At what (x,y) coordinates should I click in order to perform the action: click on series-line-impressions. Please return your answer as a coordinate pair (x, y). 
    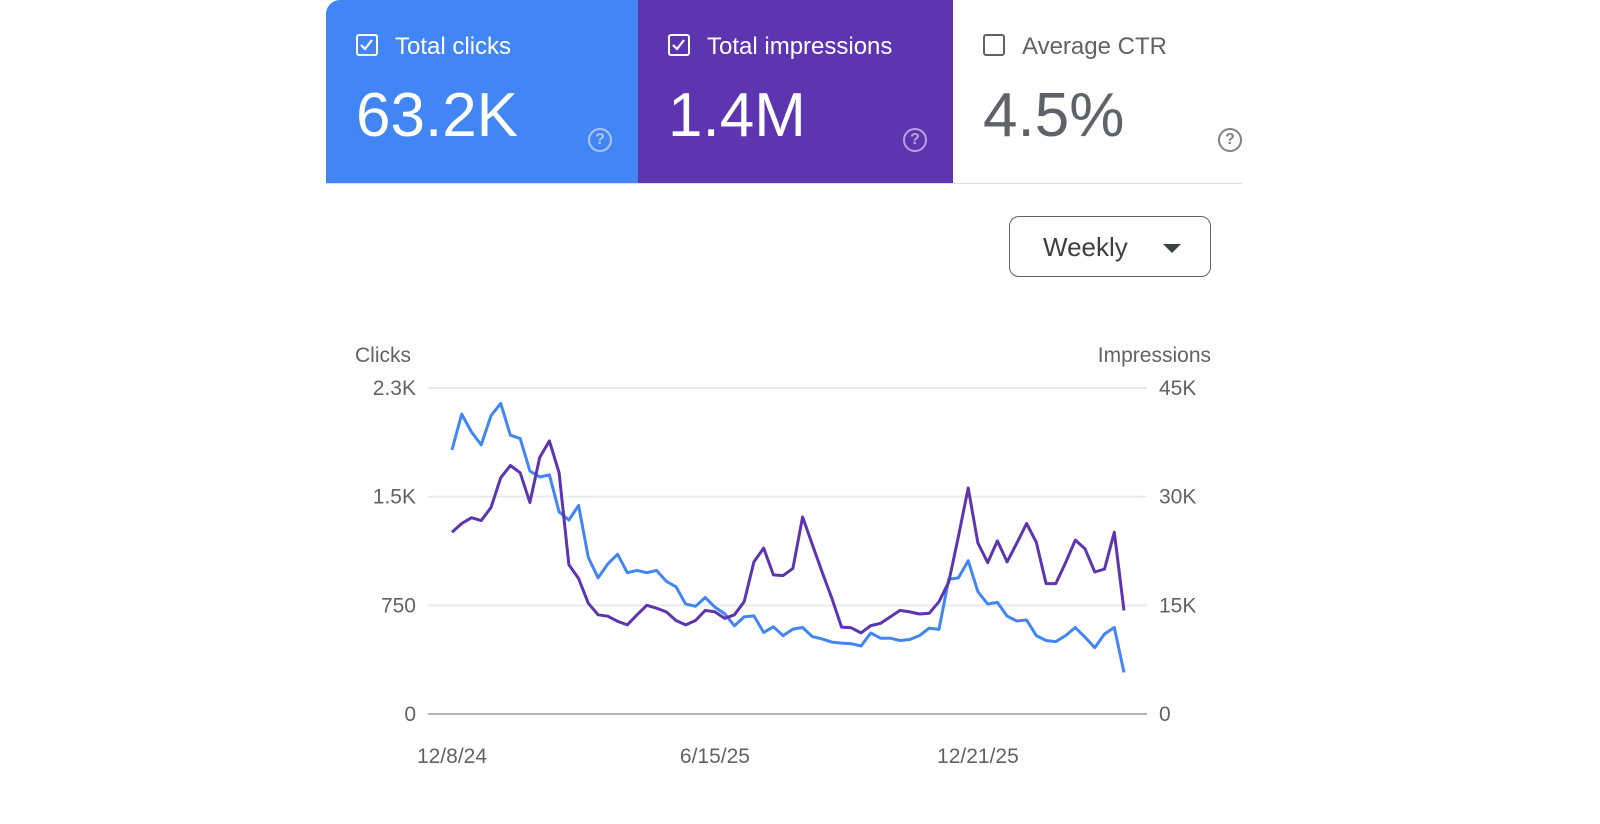
    Looking at the image, I should click on (788, 537).